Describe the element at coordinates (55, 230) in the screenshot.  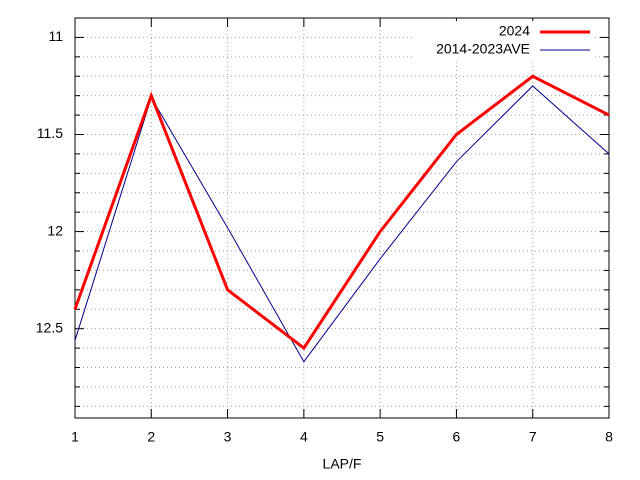
I see `y-tick-label: 12` at that location.